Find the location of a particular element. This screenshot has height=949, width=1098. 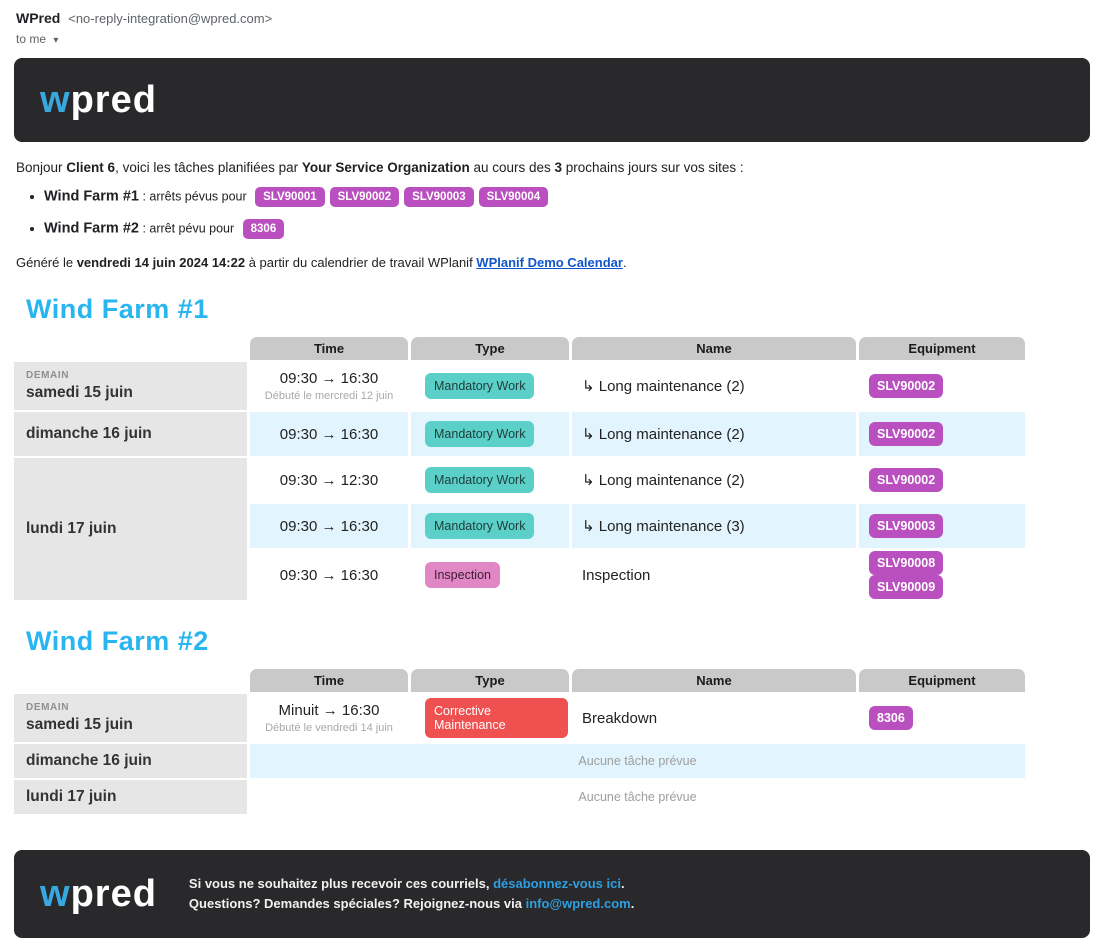

calendar-link: WPlanif Demo Calendar is located at coordinates (549, 262).